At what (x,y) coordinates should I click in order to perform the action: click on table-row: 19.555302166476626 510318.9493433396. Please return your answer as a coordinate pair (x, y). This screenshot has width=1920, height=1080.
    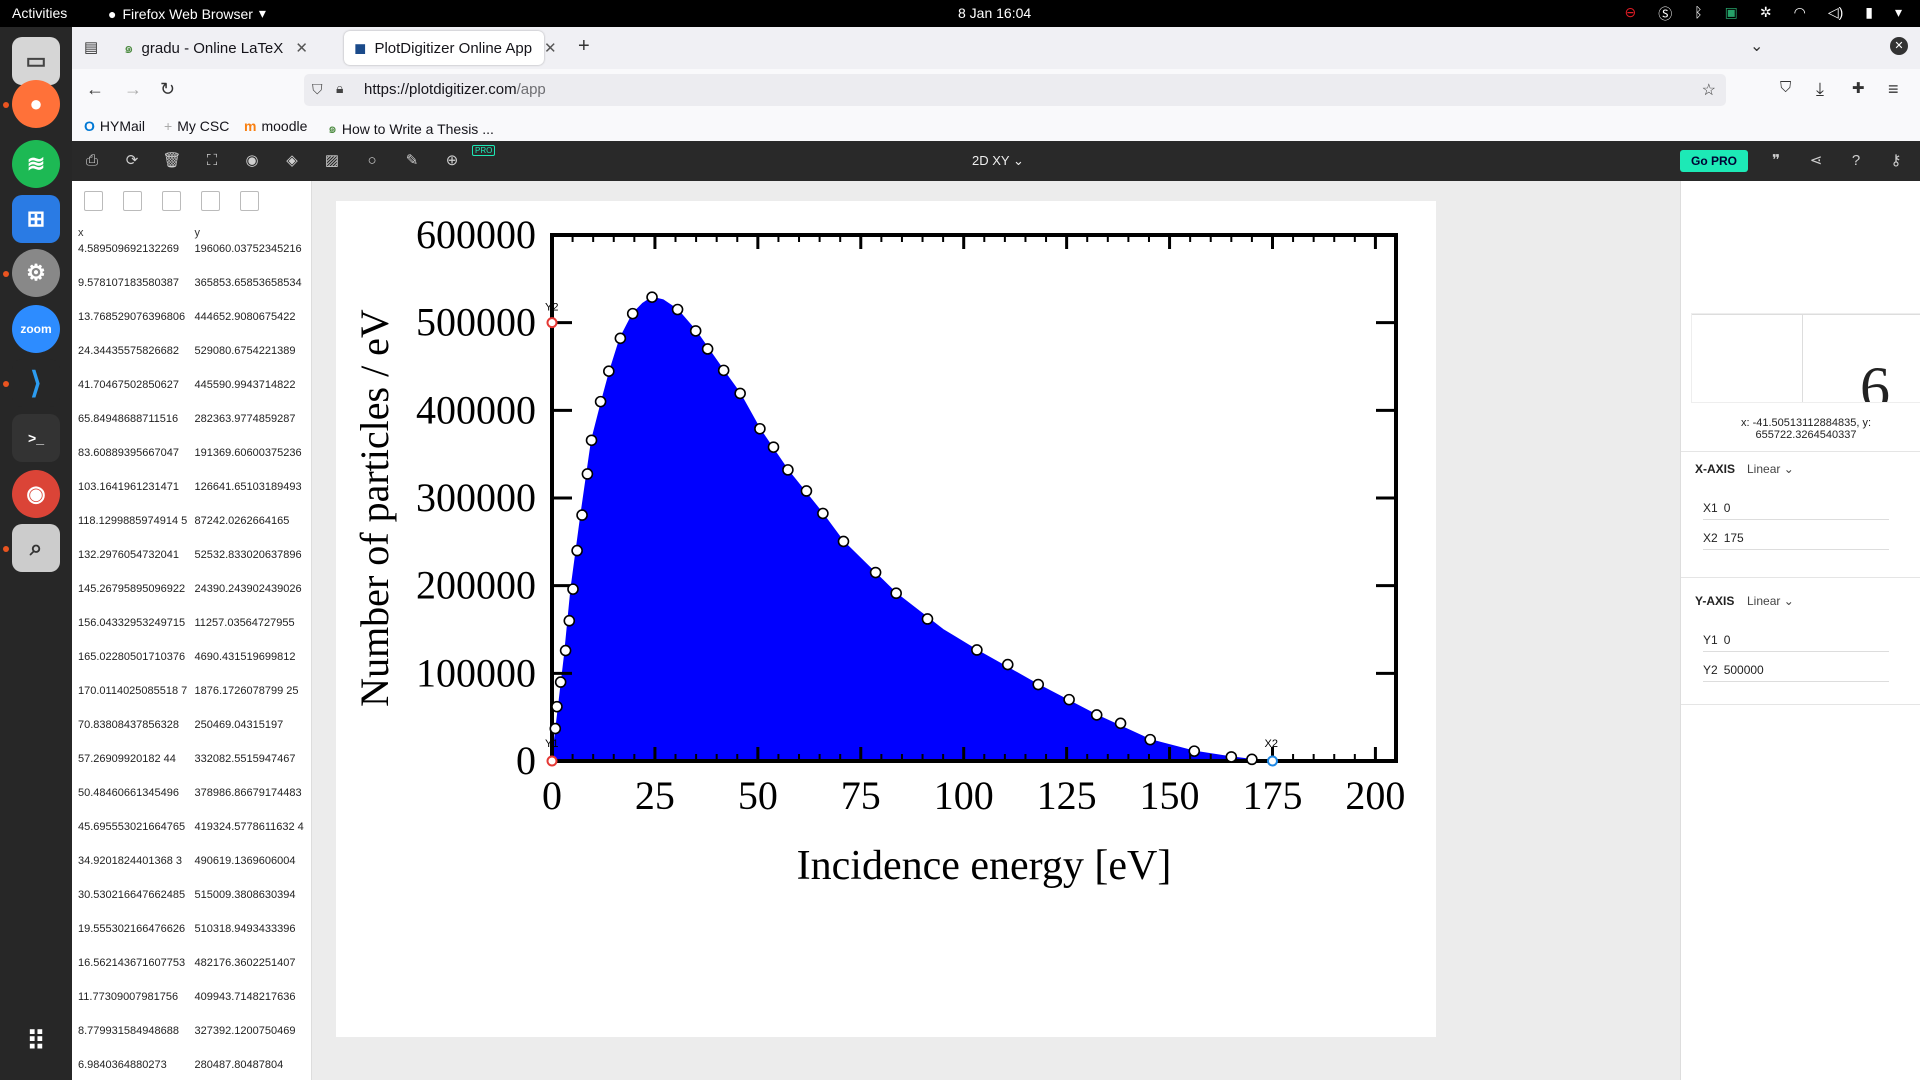
    Looking at the image, I should click on (191, 938).